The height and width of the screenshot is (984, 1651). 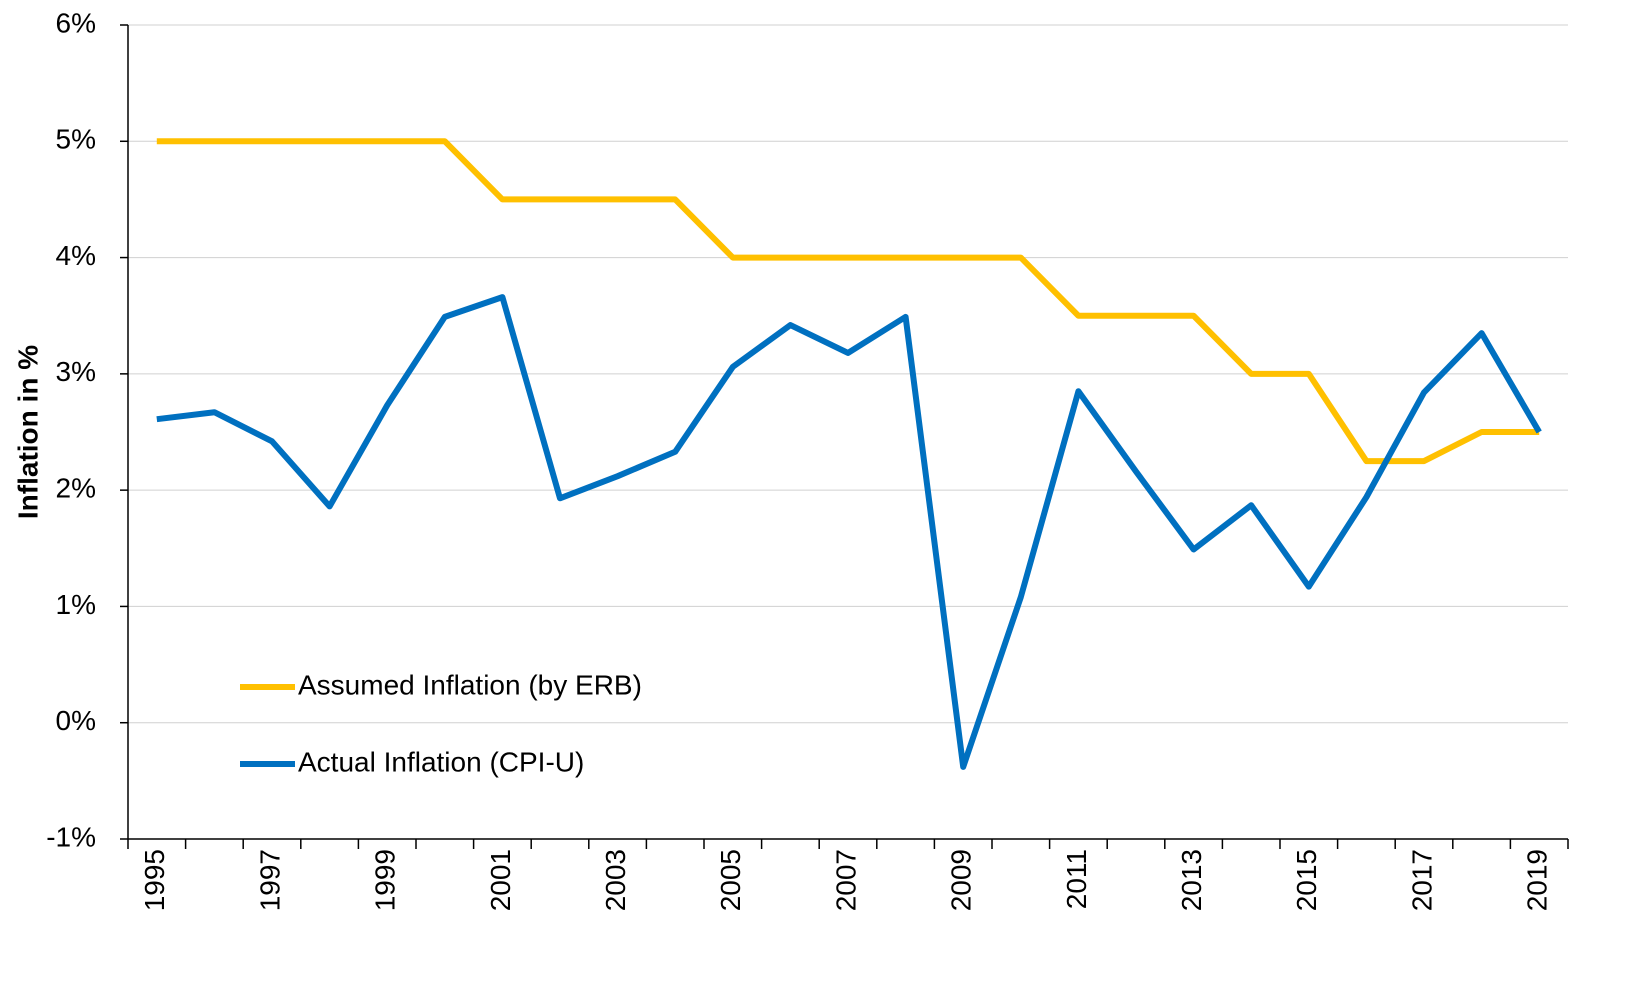 I want to click on x-tick-label: 2013, so click(x=1191, y=880).